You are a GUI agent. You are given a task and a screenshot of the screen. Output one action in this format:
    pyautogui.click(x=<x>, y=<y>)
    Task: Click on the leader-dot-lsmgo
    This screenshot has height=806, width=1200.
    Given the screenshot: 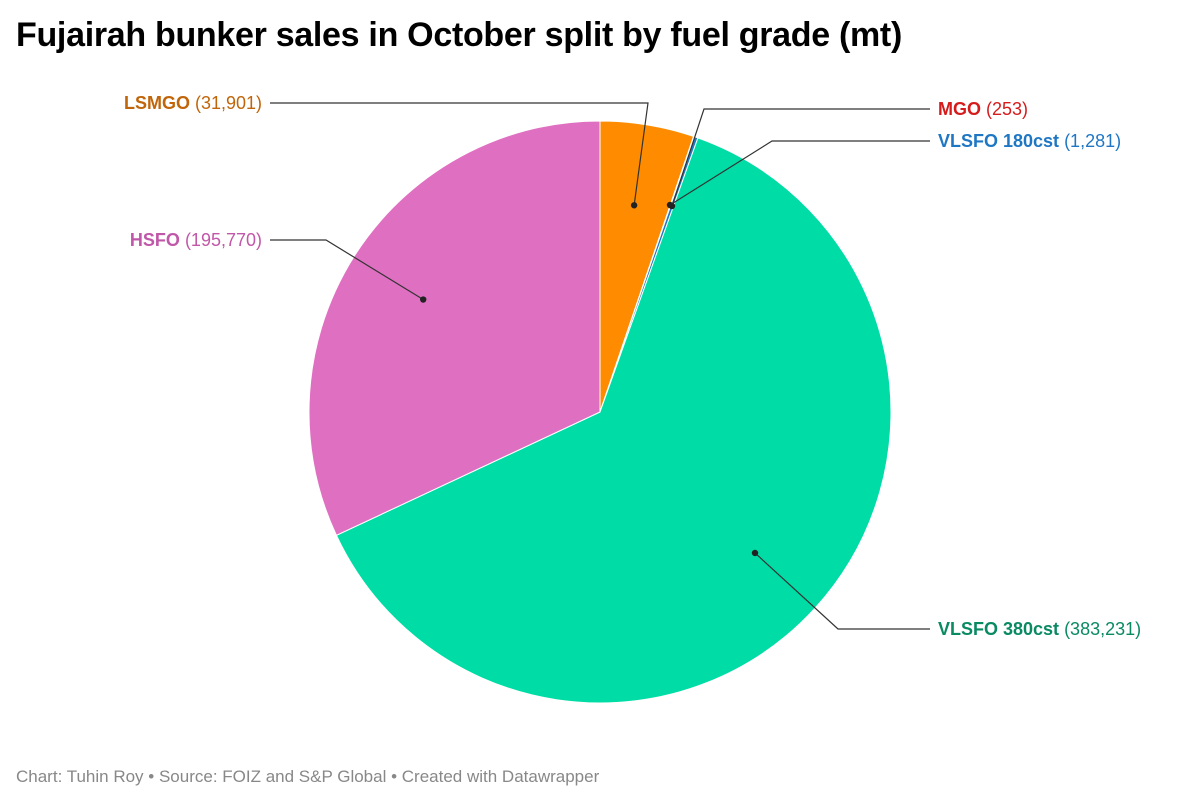 What is the action you would take?
    pyautogui.click(x=634, y=205)
    